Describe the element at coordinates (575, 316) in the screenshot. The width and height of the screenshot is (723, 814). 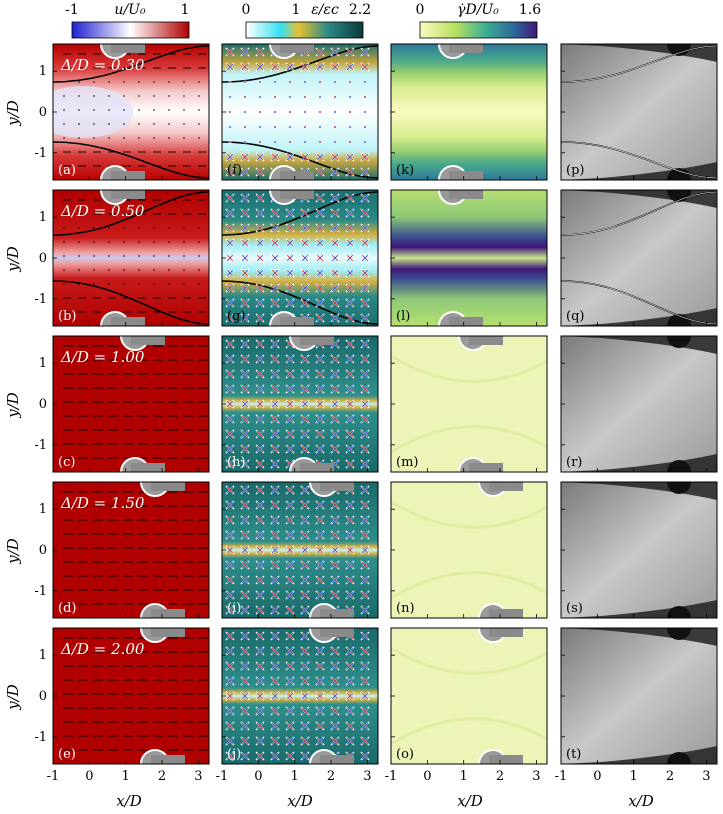
I see `panel-letter: (q)` at that location.